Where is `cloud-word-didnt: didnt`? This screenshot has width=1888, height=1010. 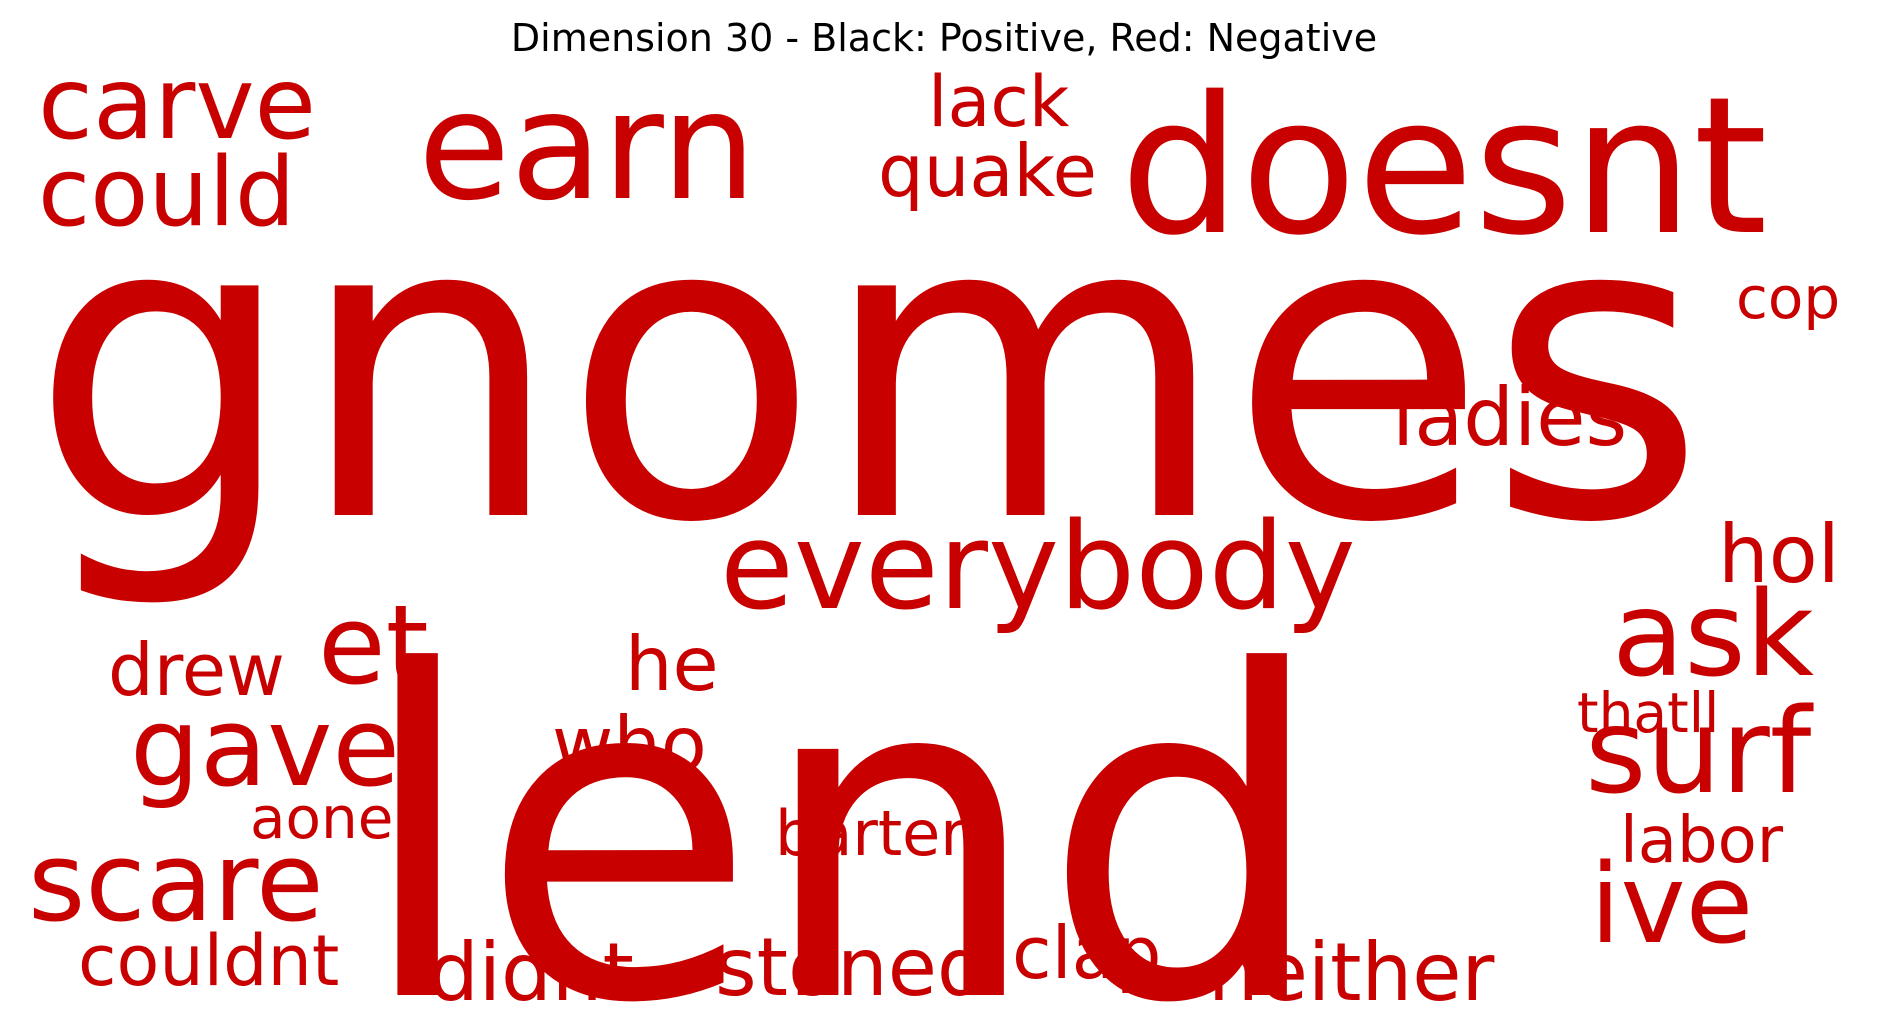 cloud-word-didnt: didnt is located at coordinates (531, 968).